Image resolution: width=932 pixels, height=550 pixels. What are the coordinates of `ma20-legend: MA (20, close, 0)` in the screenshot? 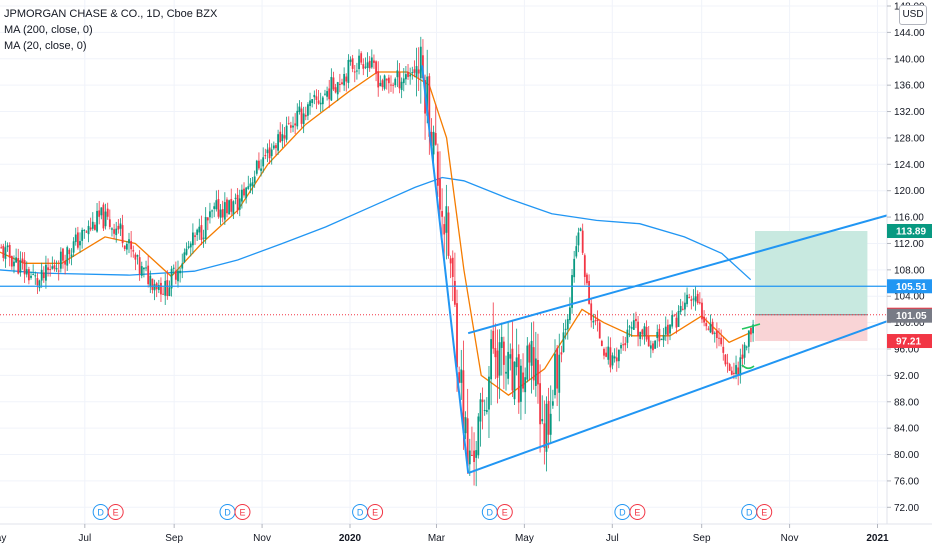 It's located at (45, 46).